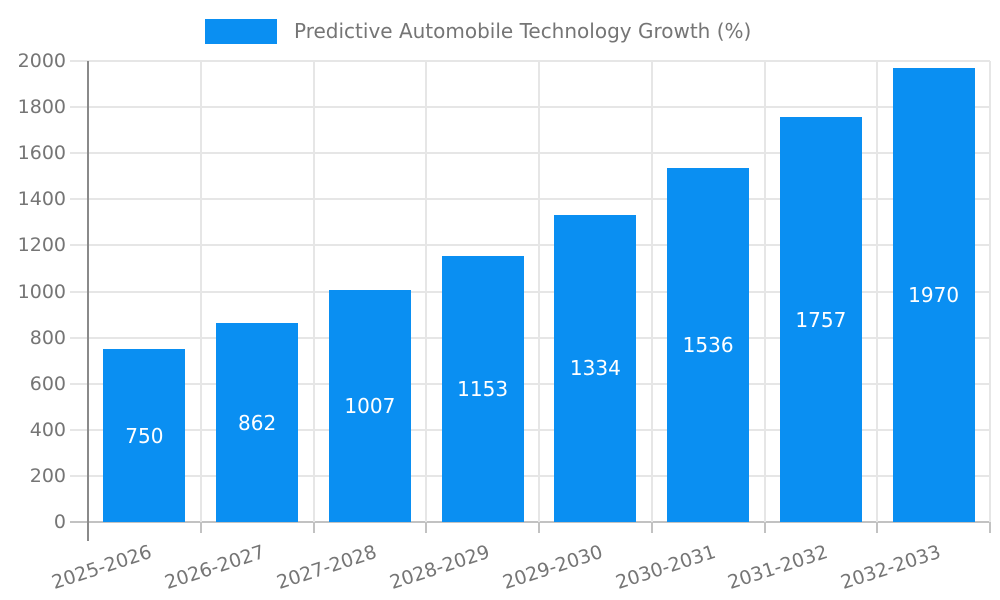 This screenshot has height=600, width=1000. What do you see at coordinates (440, 567) in the screenshot?
I see `x-axis-label: 2028-2029` at bounding box center [440, 567].